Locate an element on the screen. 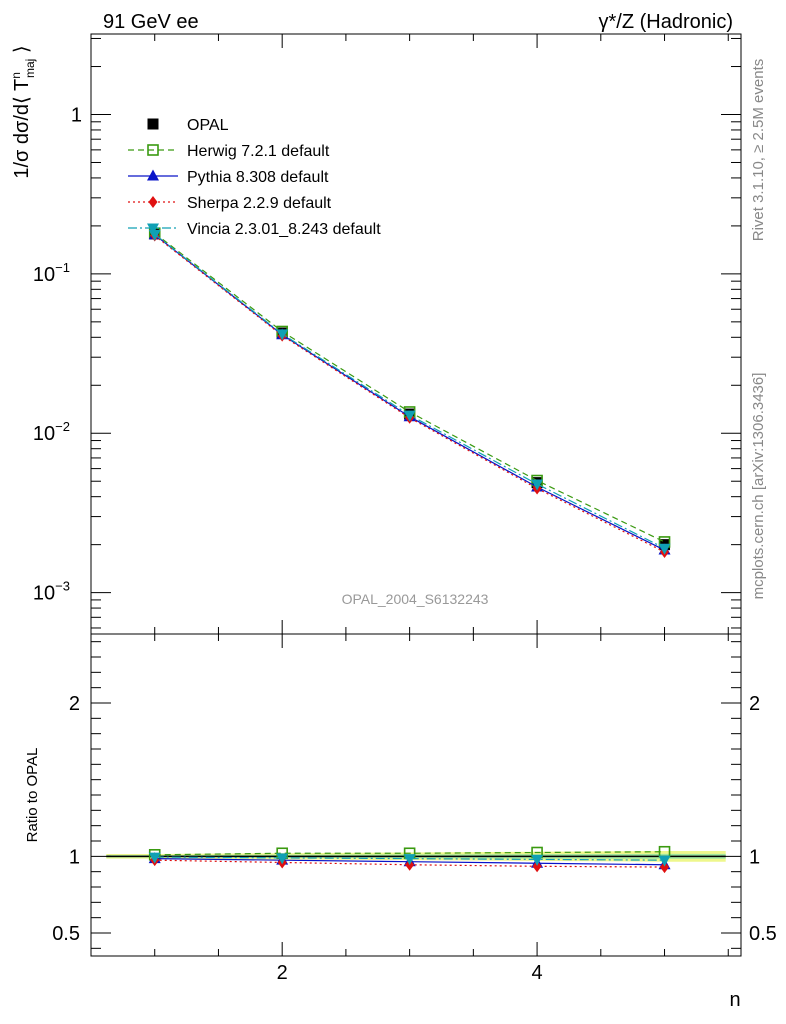  ratio-y-tick-label-left: 1 is located at coordinates (74, 857).